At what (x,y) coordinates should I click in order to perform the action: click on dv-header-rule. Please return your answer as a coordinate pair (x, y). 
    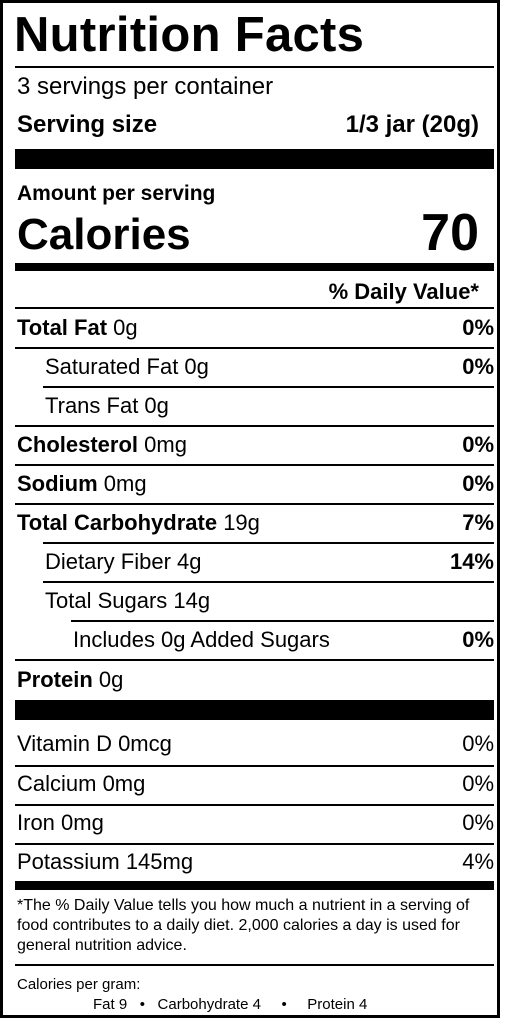
    Looking at the image, I should click on (254, 308).